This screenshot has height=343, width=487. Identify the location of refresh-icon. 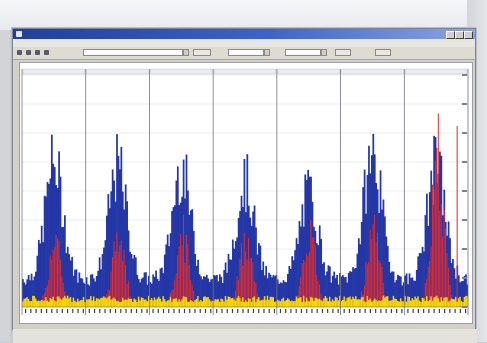
(46, 52).